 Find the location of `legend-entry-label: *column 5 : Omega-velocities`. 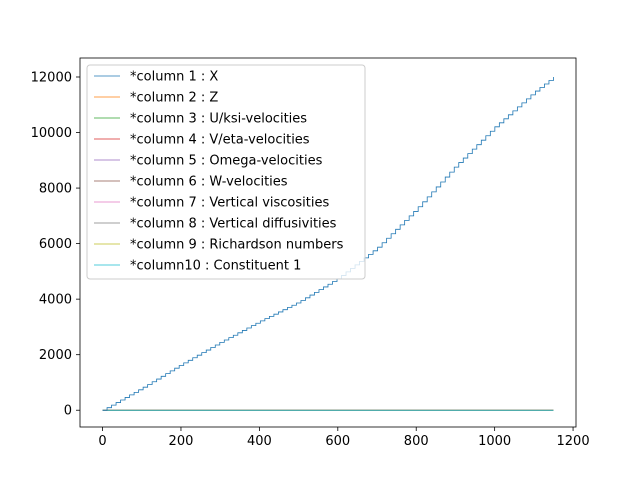

legend-entry-label: *column 5 : Omega-velocities is located at coordinates (226, 161).